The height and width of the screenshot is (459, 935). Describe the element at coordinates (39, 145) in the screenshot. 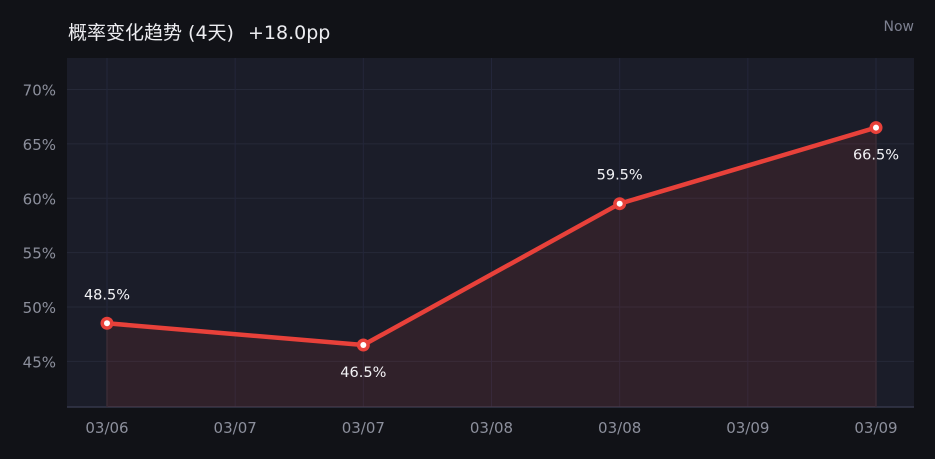

I see `y-tick-label: 65%` at that location.